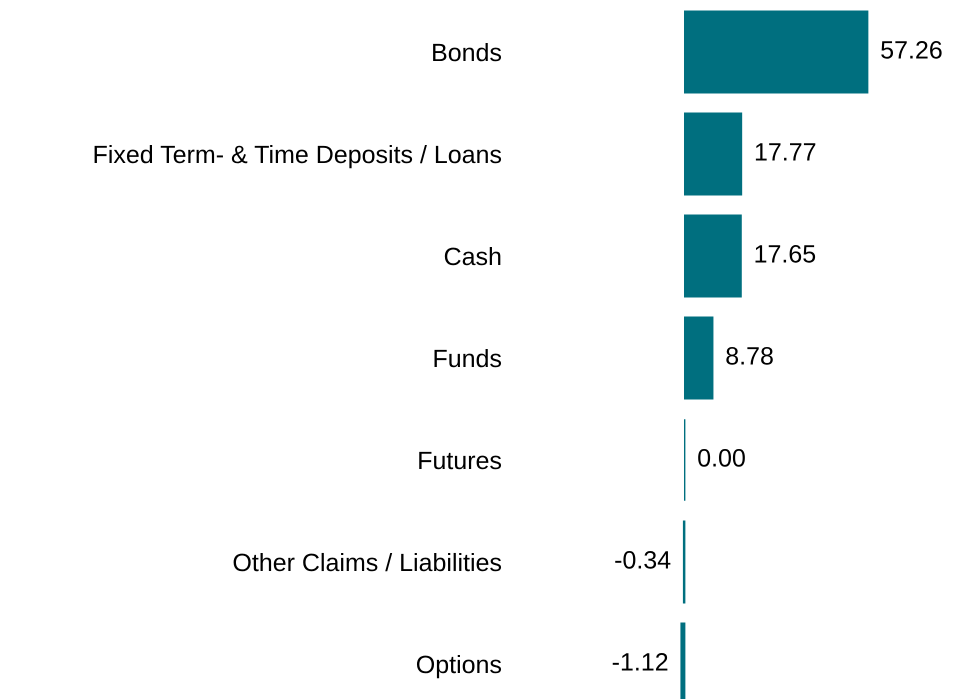  I want to click on y-tick-label: Funds, so click(468, 358).